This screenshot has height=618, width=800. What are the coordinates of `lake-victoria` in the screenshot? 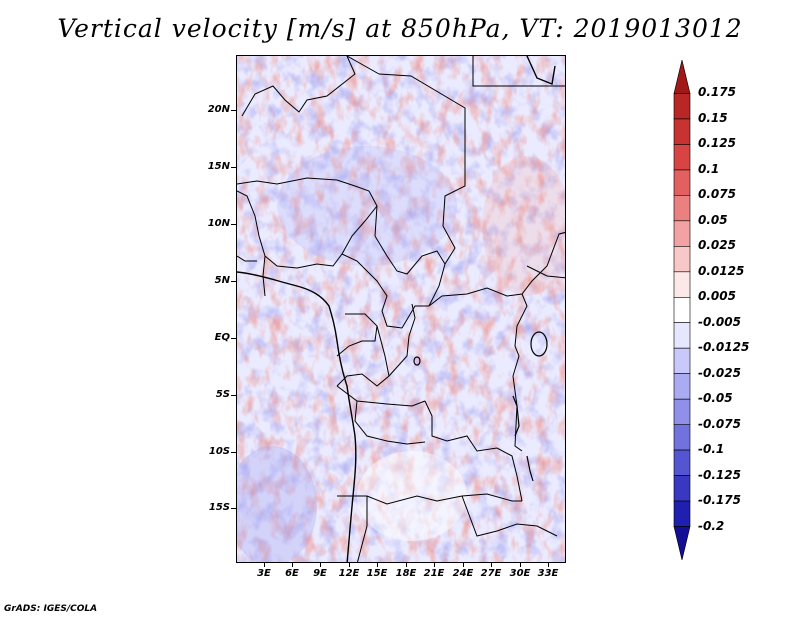 It's located at (539, 344).